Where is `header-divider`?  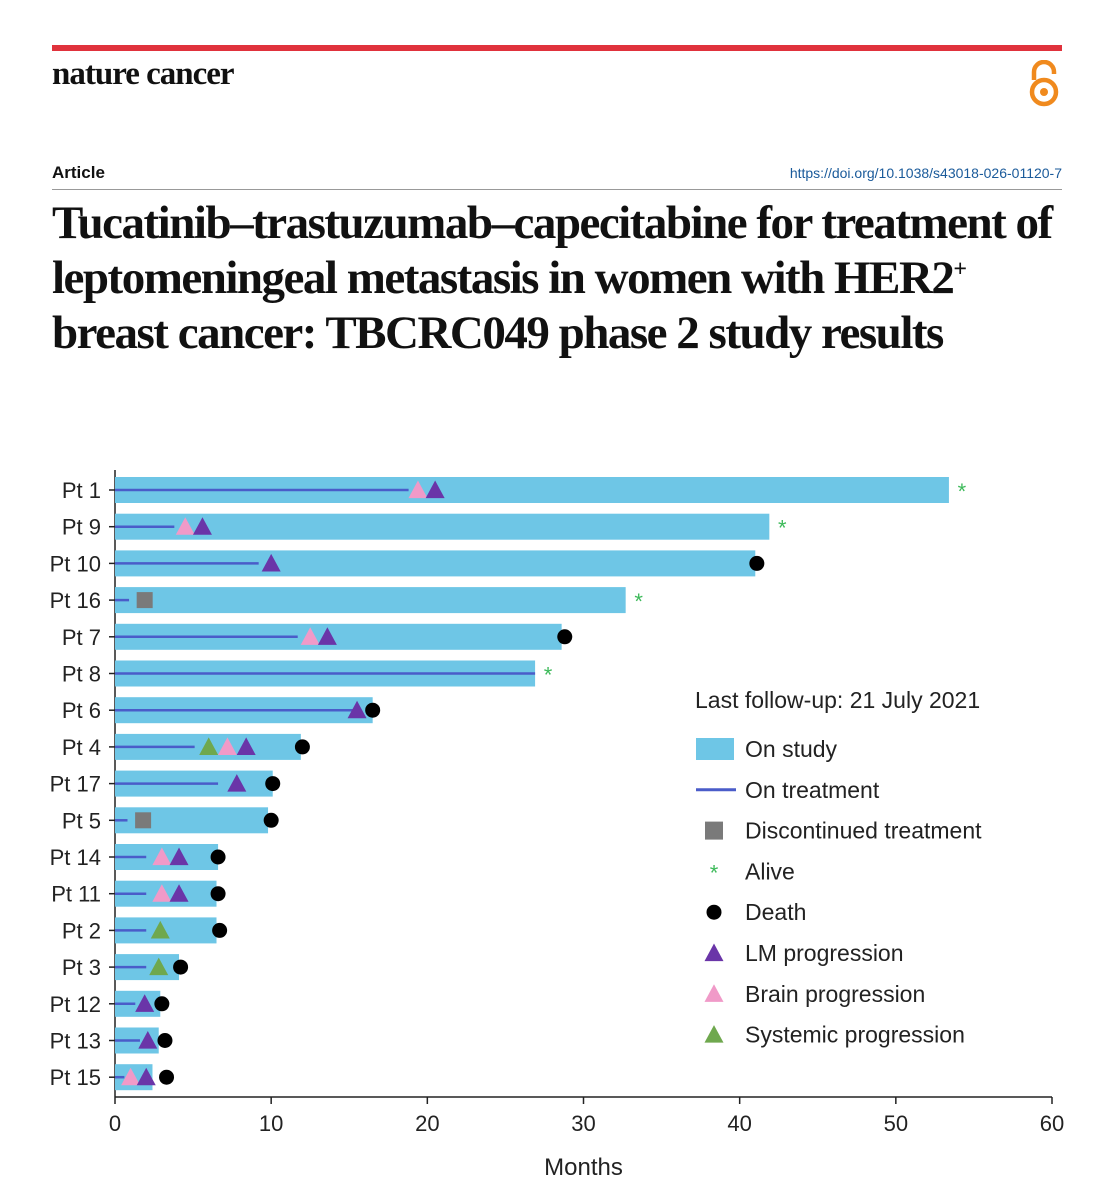
header-divider is located at coordinates (557, 189).